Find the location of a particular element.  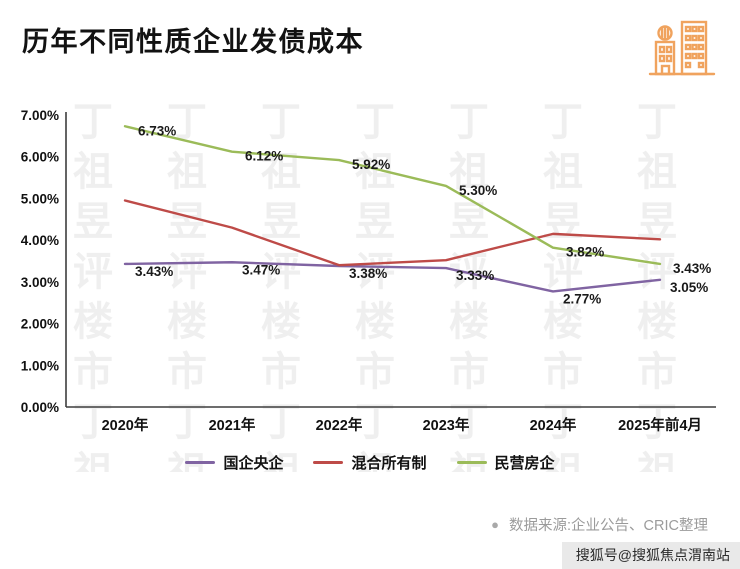

page-title: 历年不同性质企业发债成本 is located at coordinates (193, 42).